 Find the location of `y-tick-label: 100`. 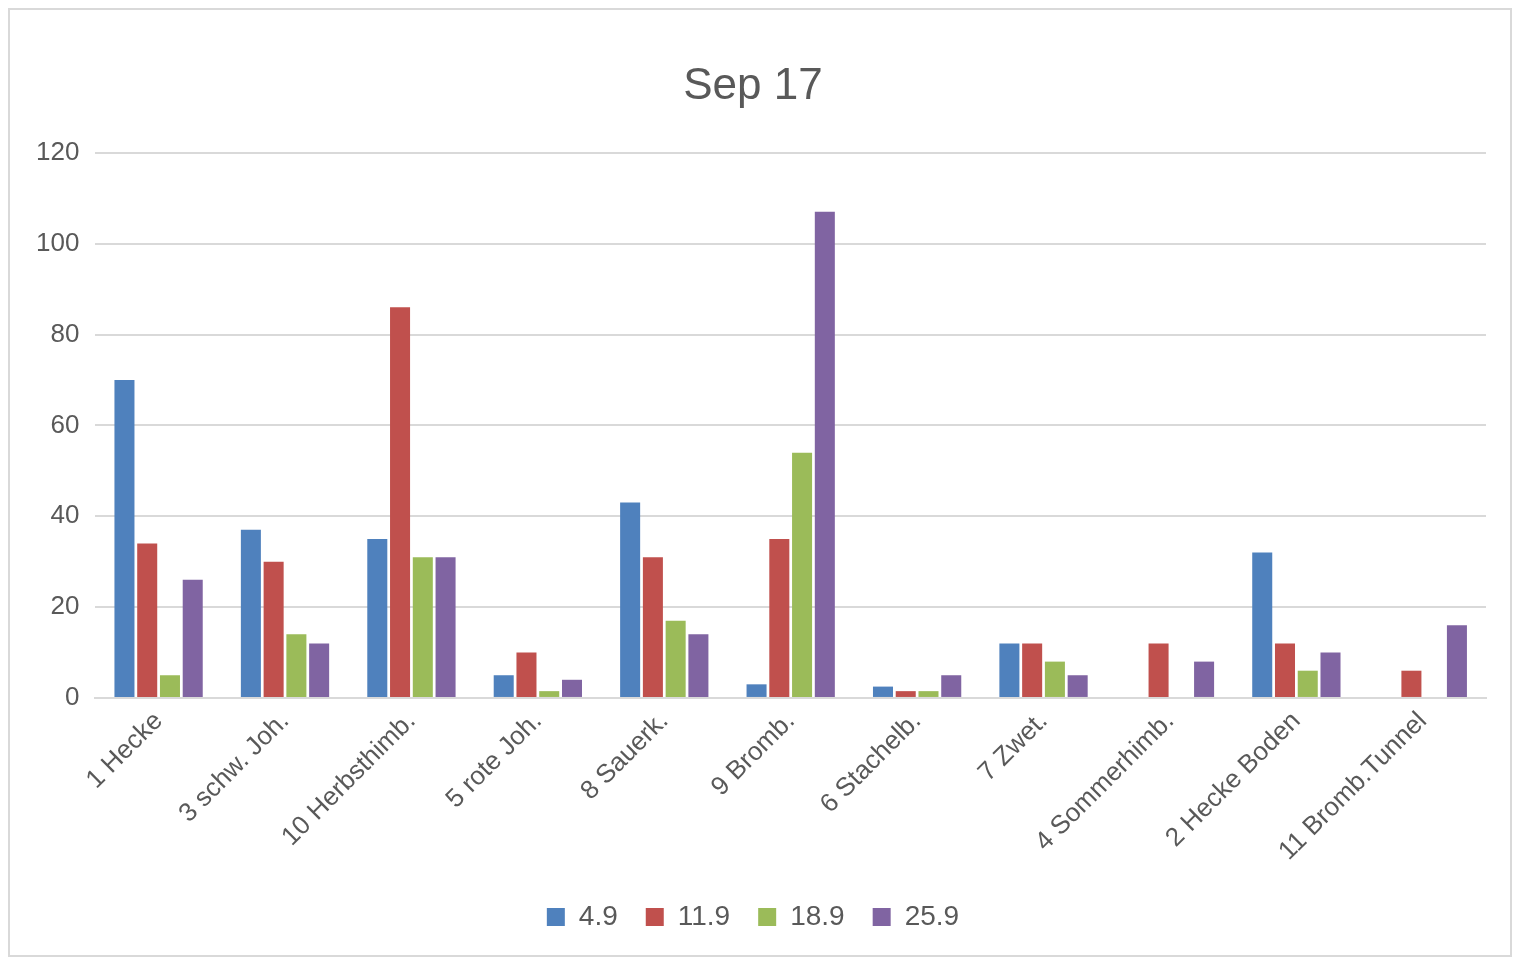

y-tick-label: 100 is located at coordinates (57, 241).